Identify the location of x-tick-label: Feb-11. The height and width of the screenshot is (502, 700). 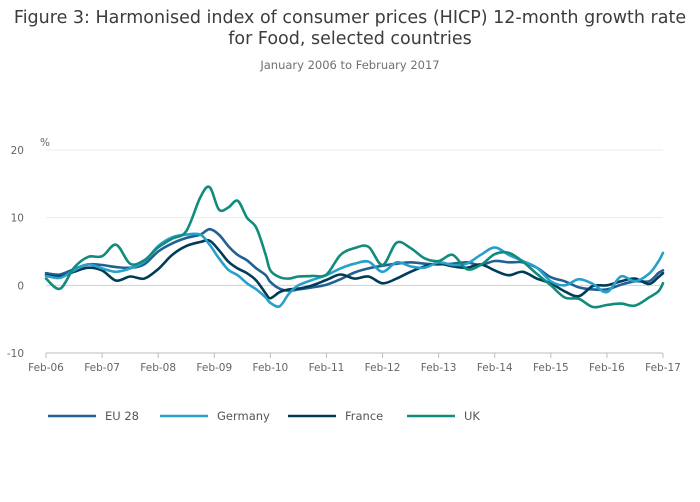
(327, 368).